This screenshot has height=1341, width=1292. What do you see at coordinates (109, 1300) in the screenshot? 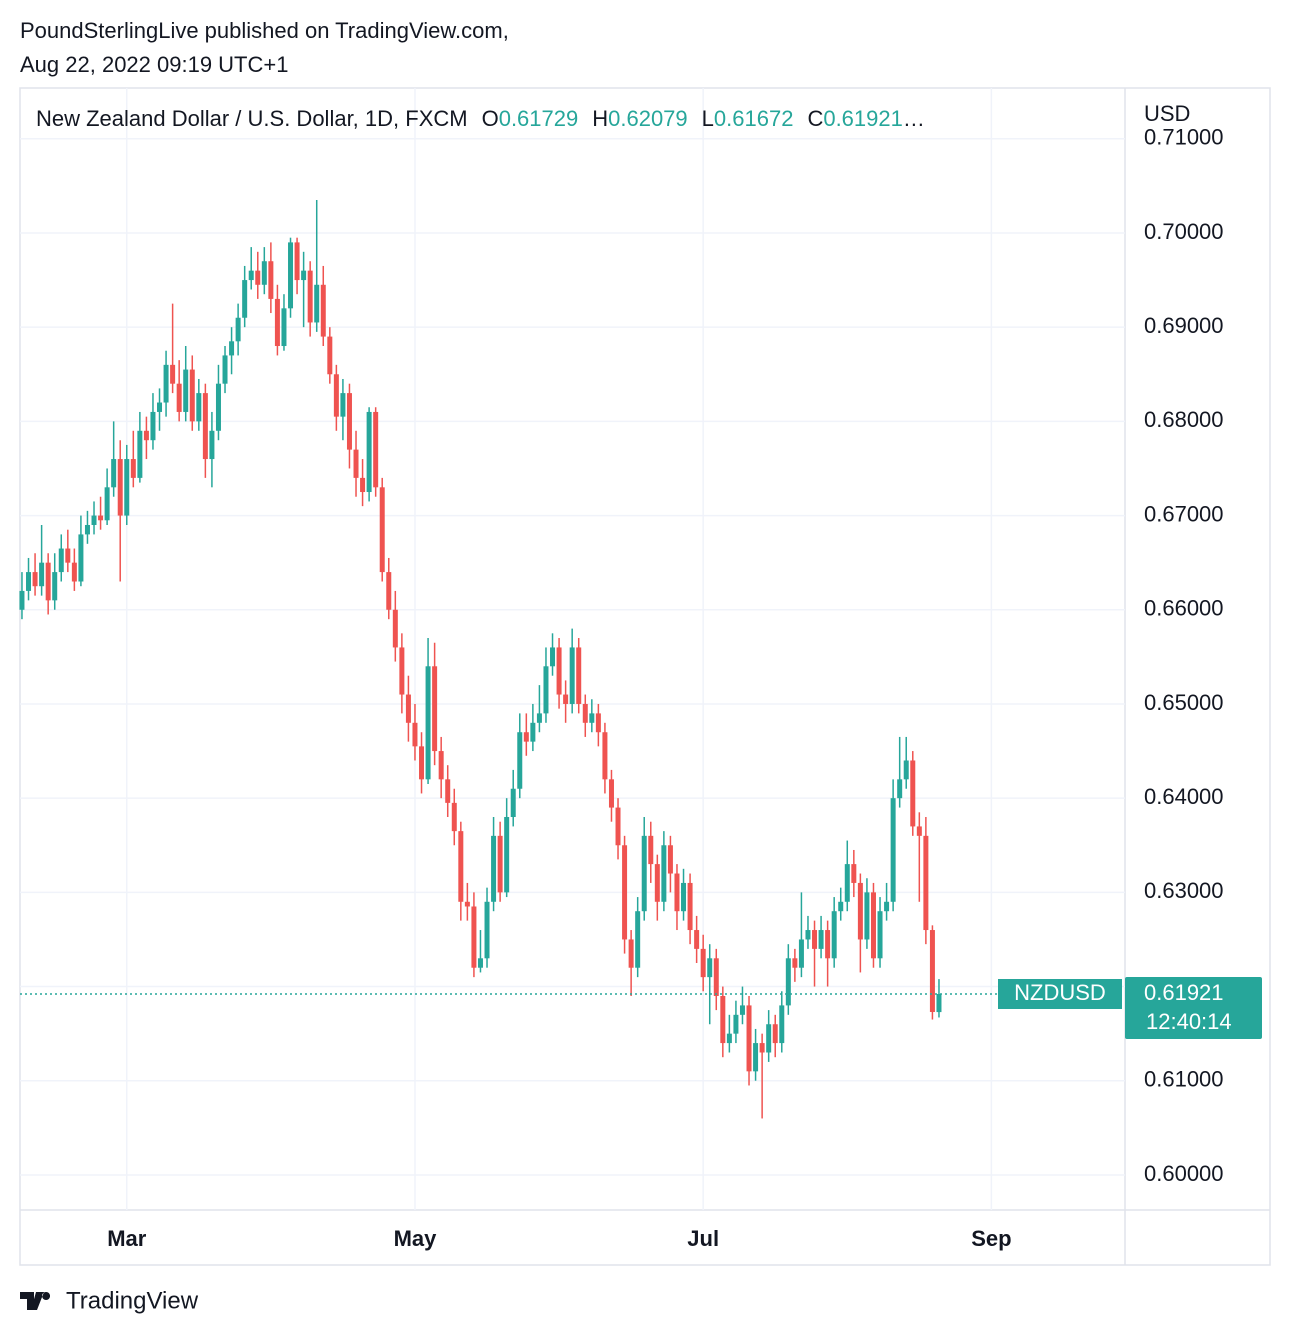
I see `logo: TradingView` at bounding box center [109, 1300].